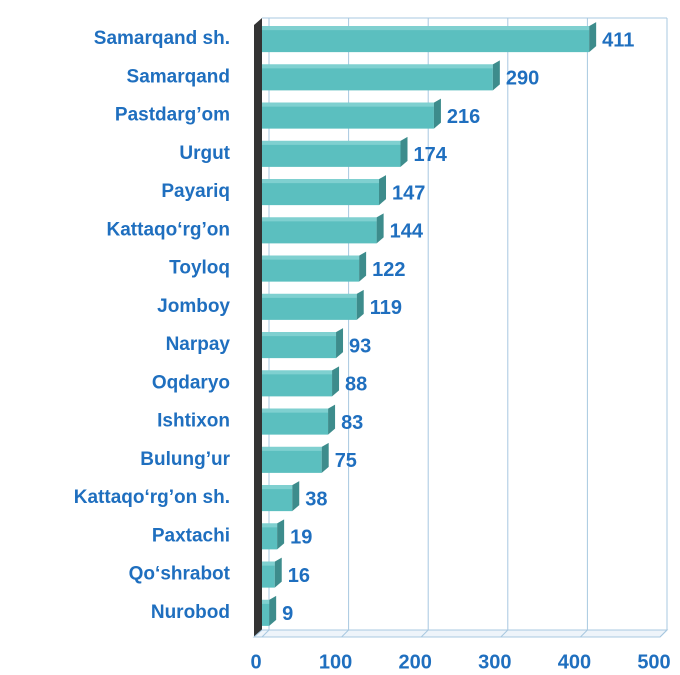 Image resolution: width=680 pixels, height=675 pixels. What do you see at coordinates (191, 382) in the screenshot?
I see `y-tick-label: Oqdaryo` at bounding box center [191, 382].